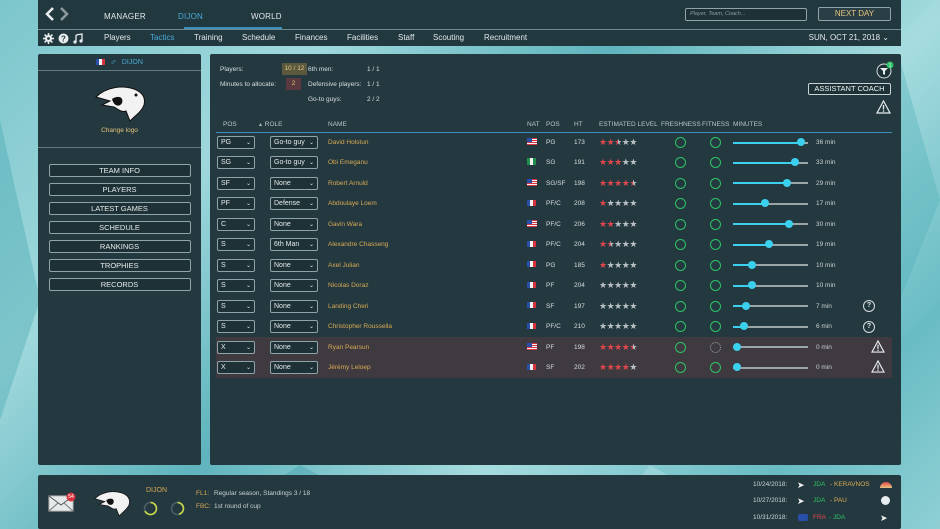  What do you see at coordinates (119, 130) in the screenshot?
I see `change-logo-link: Change logo` at bounding box center [119, 130].